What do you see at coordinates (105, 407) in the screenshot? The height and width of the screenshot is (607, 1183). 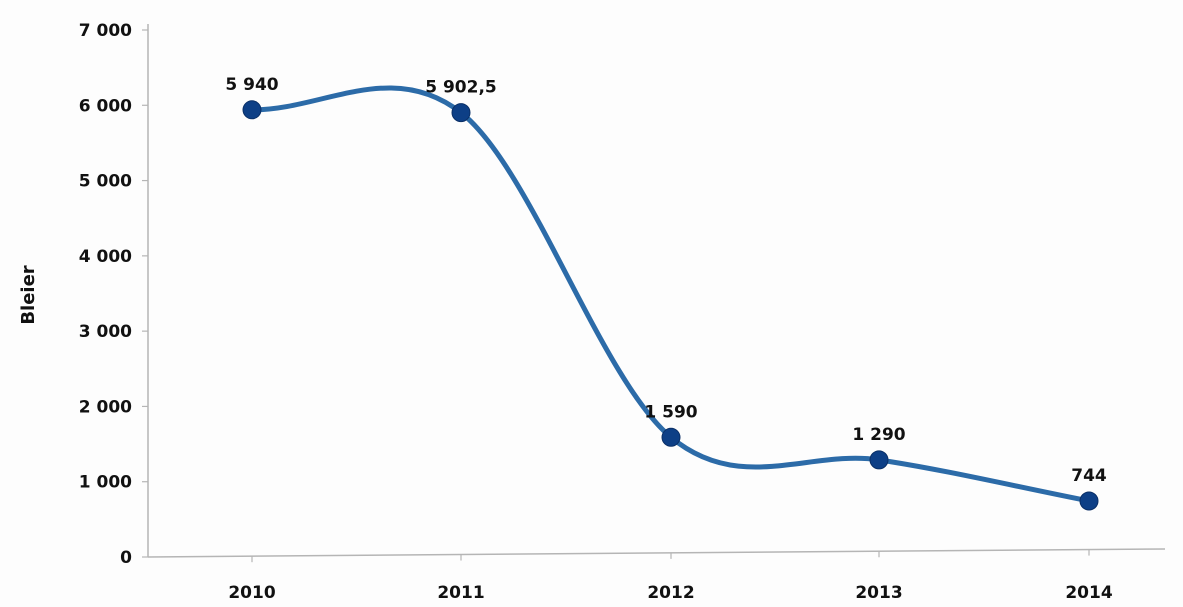 I see `y-tick-label: 2 000` at bounding box center [105, 407].